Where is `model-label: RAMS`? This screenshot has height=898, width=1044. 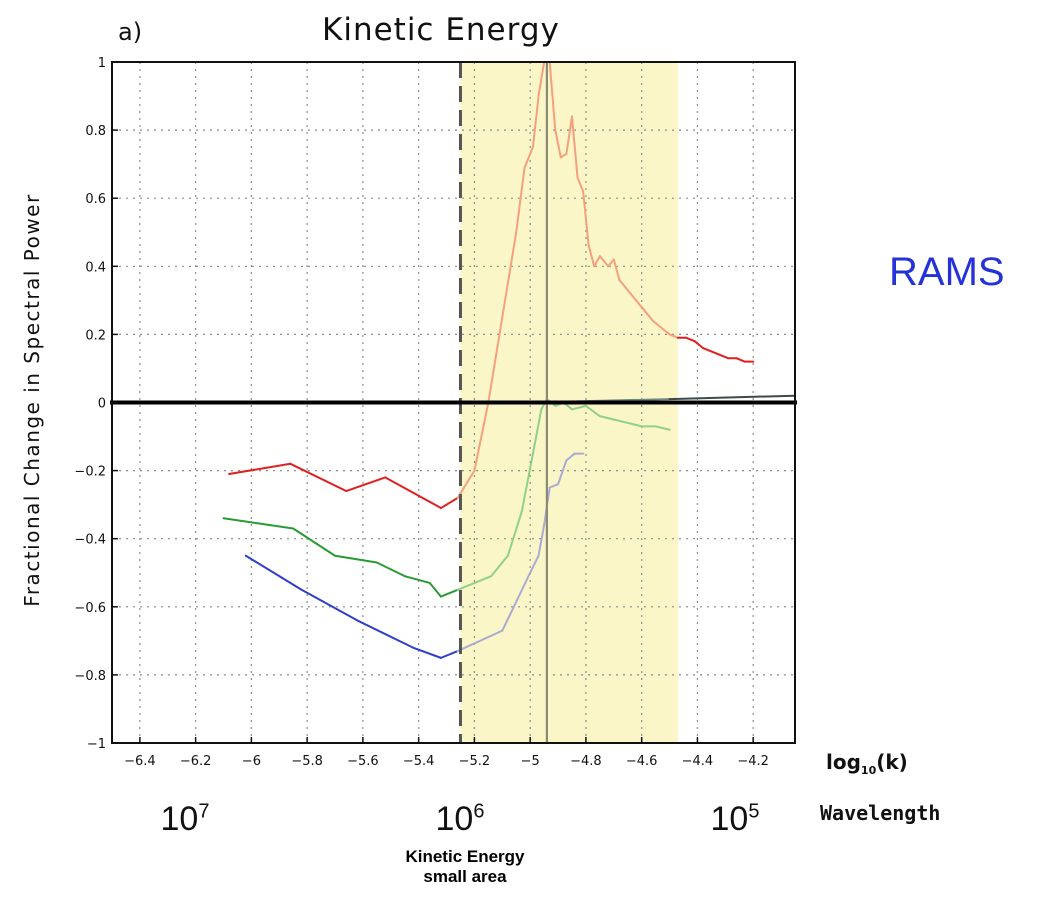
model-label: RAMS is located at coordinates (947, 272).